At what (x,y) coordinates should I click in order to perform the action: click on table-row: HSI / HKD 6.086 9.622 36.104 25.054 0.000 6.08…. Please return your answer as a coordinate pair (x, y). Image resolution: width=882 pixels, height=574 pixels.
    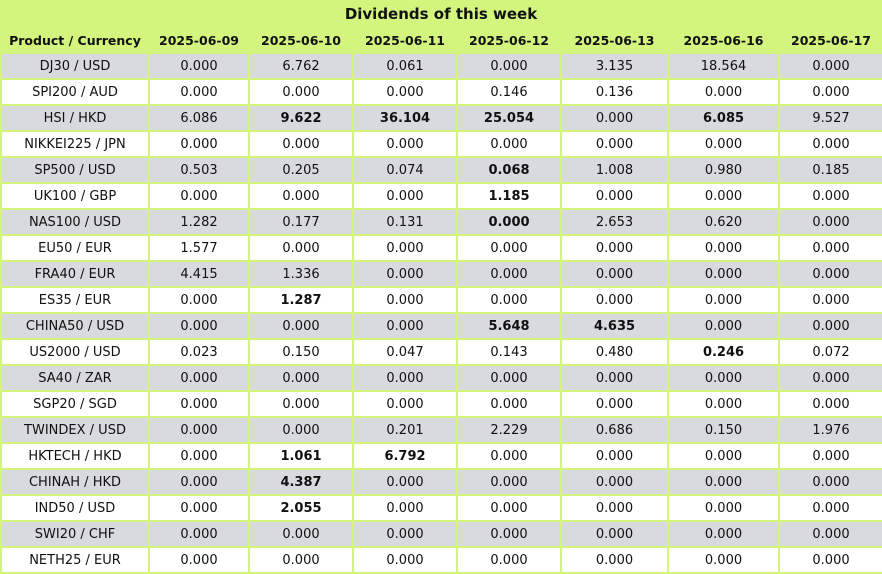
    Looking at the image, I should click on (441, 118).